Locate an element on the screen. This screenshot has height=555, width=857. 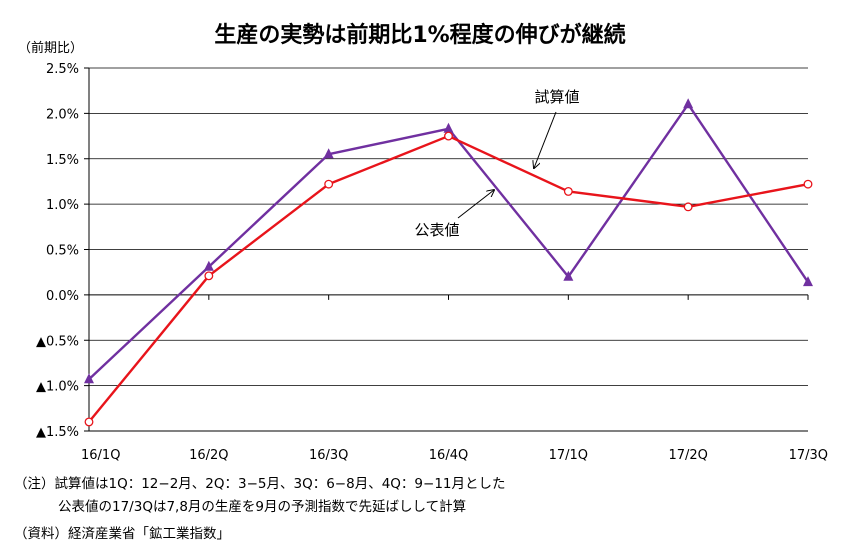
x-tick-label: 17/2Q is located at coordinates (687, 455).